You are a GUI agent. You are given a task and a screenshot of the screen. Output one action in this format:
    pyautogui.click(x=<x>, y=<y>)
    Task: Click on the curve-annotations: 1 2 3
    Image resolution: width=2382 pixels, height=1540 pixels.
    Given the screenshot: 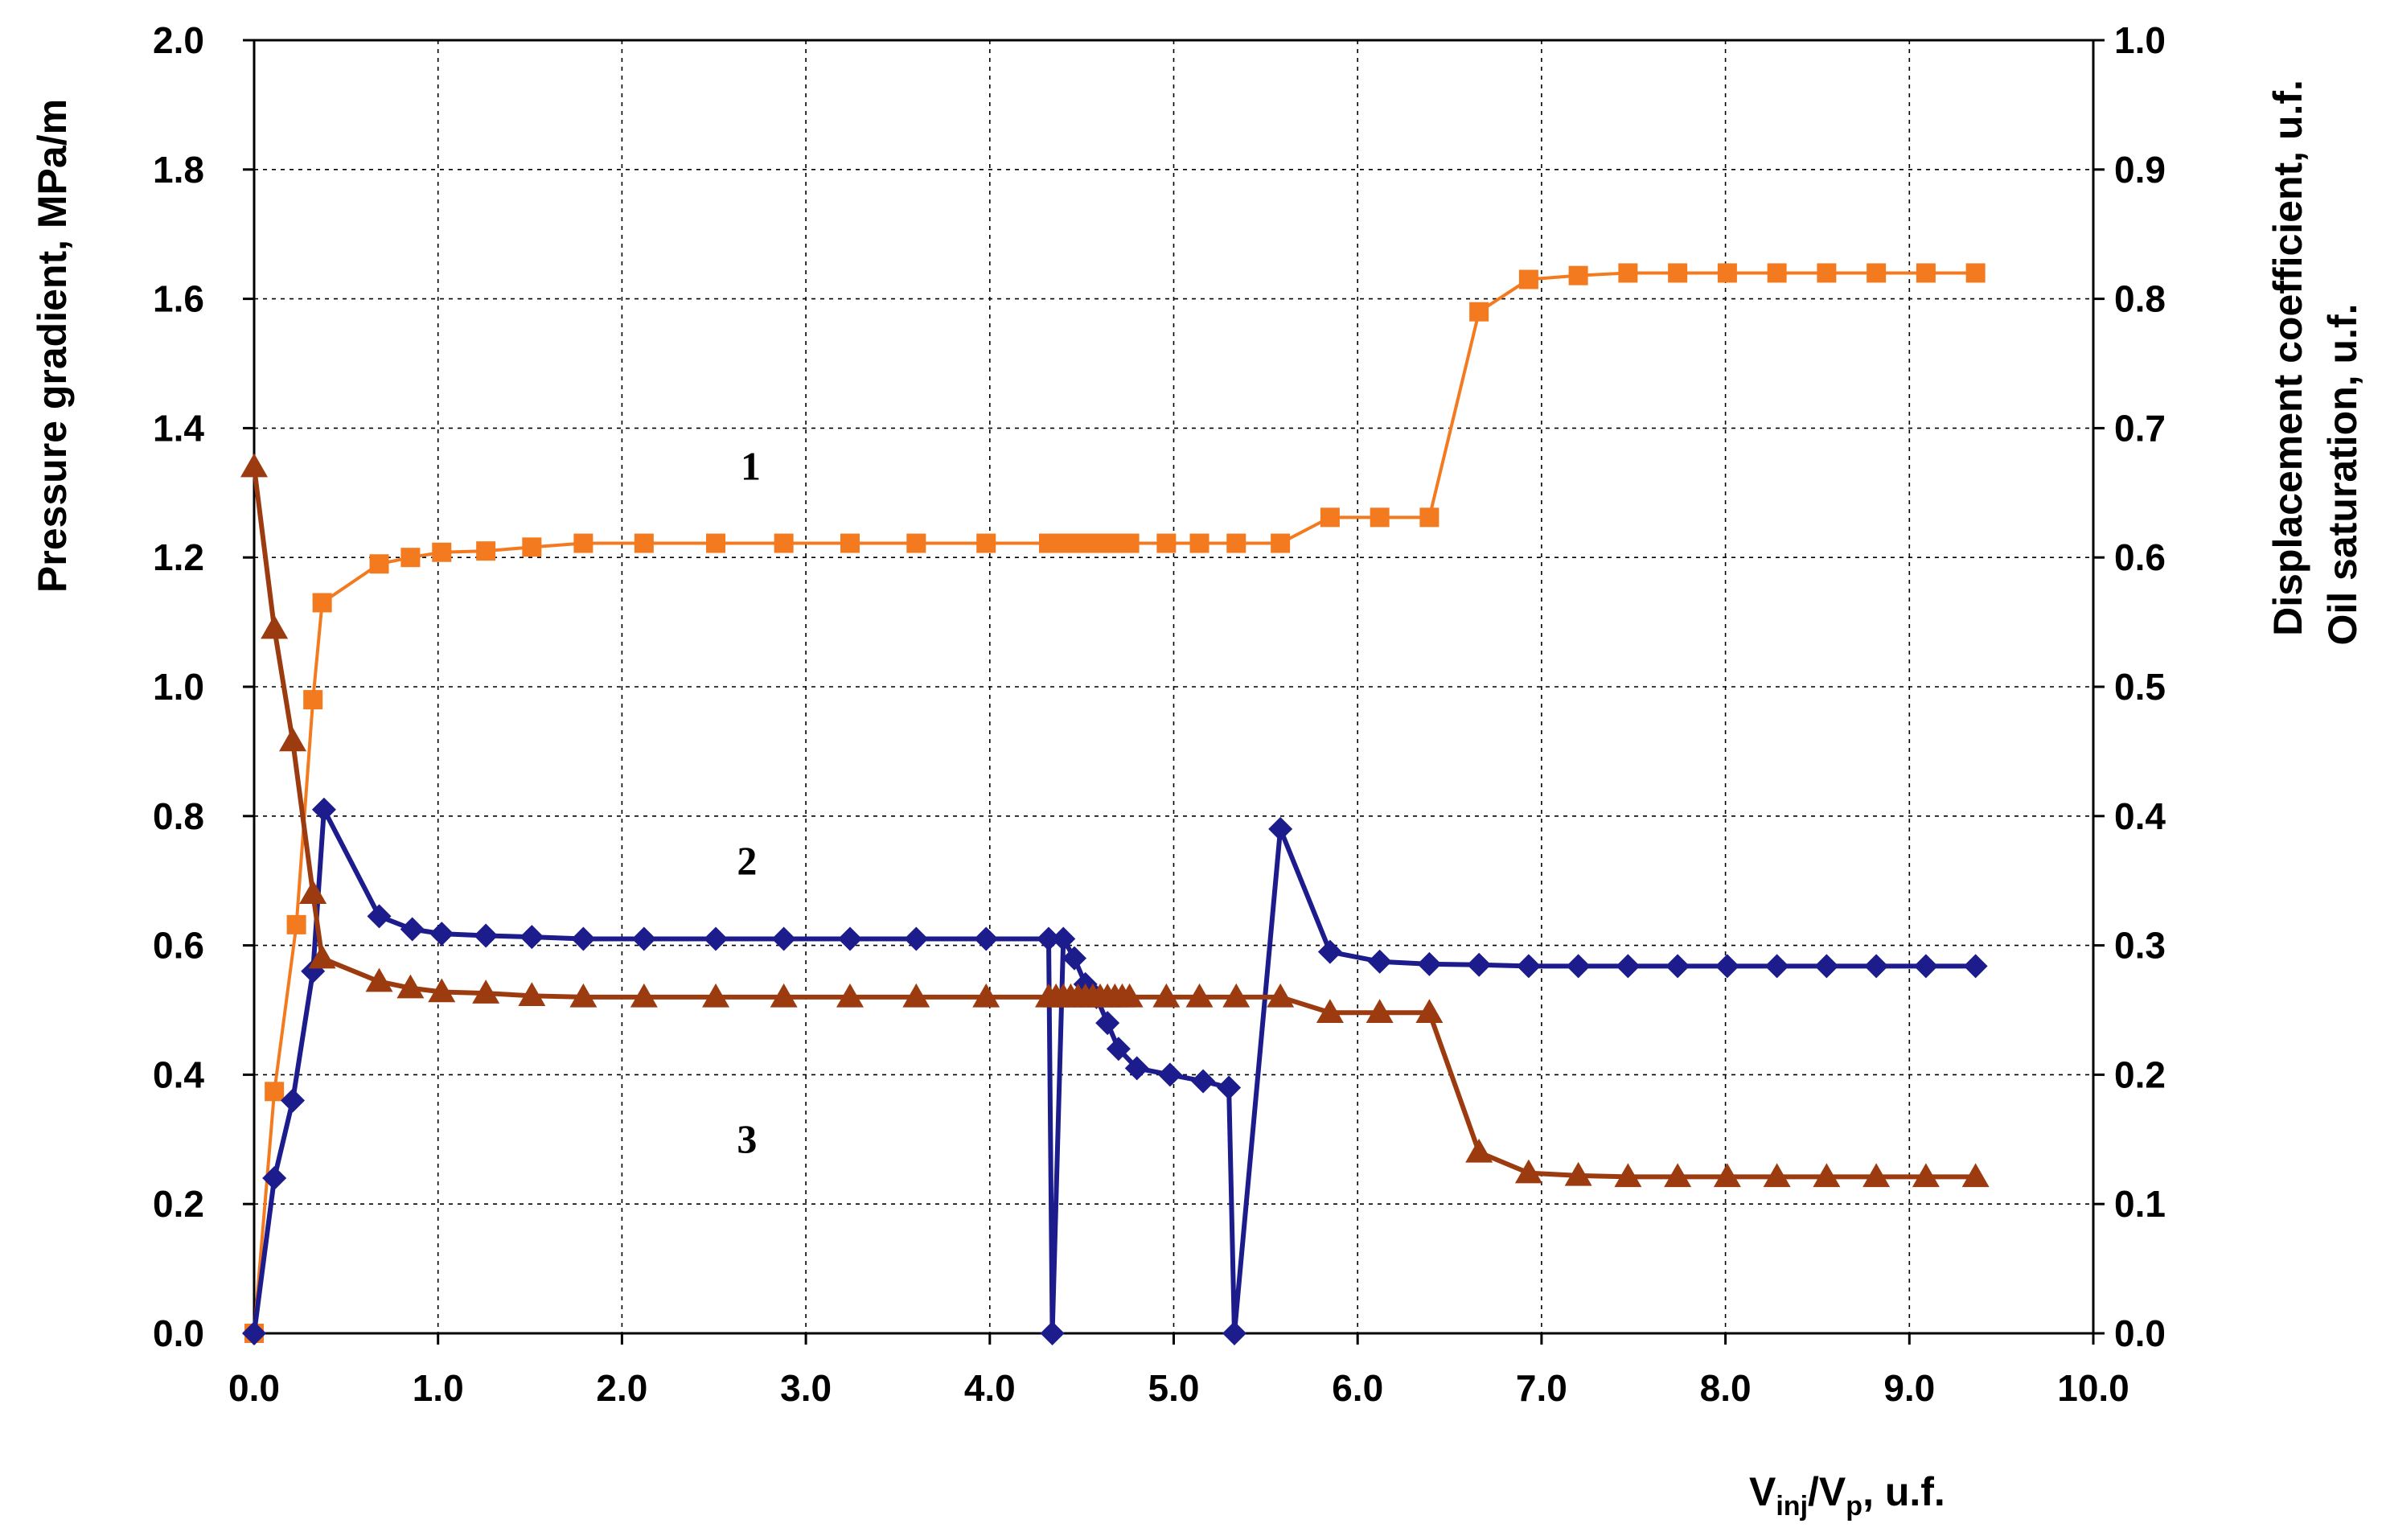 What is the action you would take?
    pyautogui.click(x=749, y=802)
    